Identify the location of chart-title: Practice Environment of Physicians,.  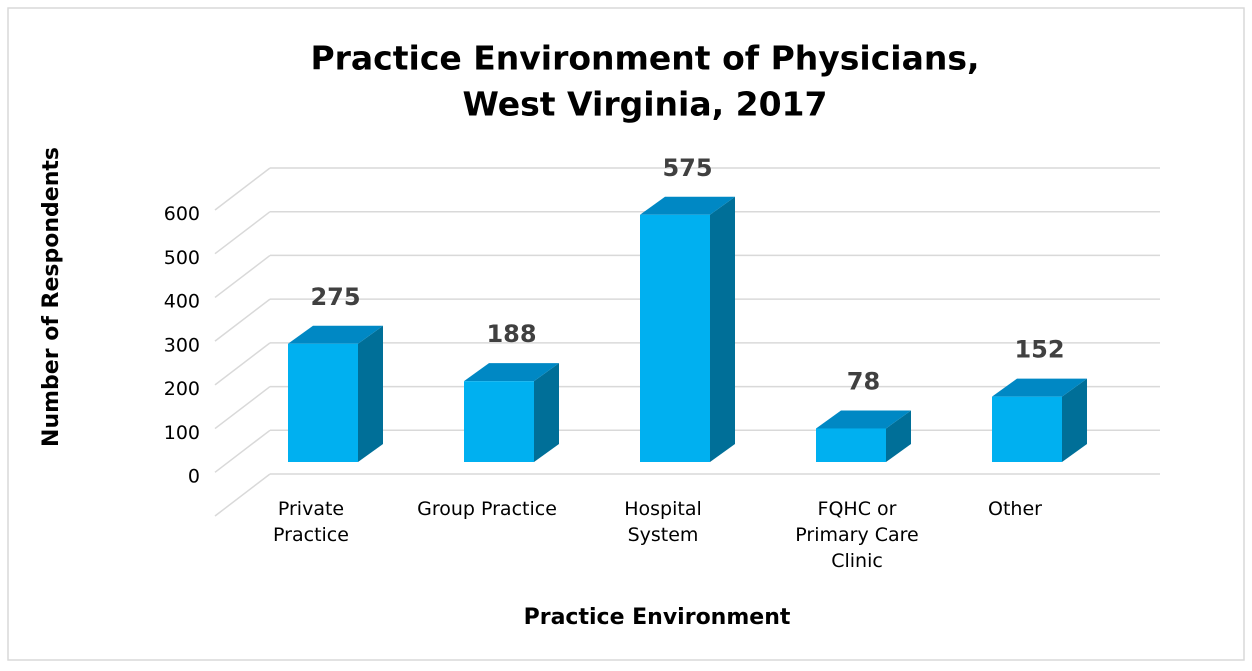
(644, 58).